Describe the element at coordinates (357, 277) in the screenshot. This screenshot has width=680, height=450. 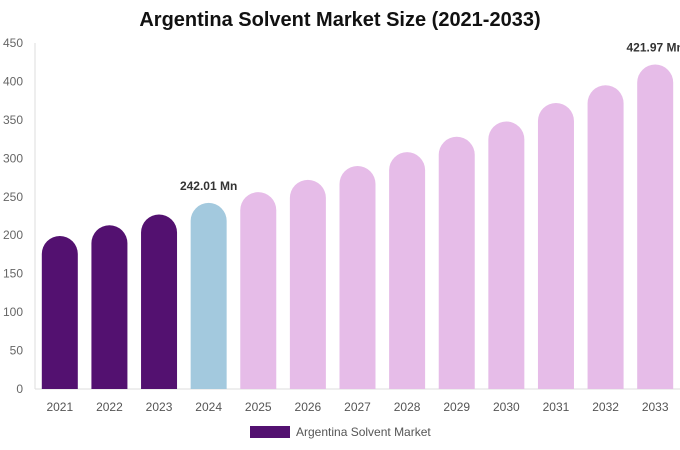
I see `bar-2027` at that location.